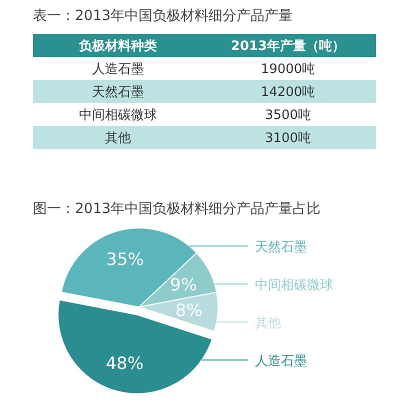 The height and width of the screenshot is (420, 402). I want to click on slice-label: 人造石墨, so click(281, 361).